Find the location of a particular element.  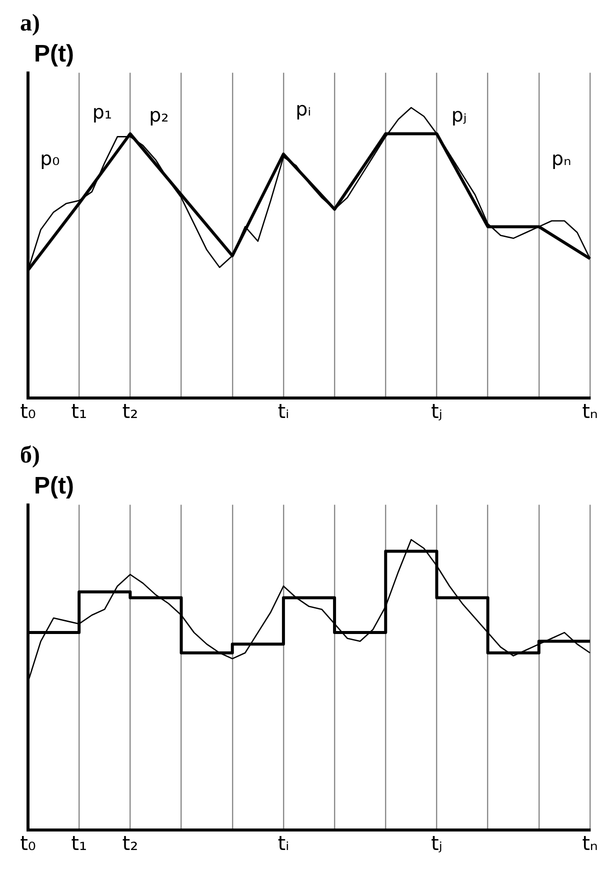

annotation: p₂ is located at coordinates (159, 115).